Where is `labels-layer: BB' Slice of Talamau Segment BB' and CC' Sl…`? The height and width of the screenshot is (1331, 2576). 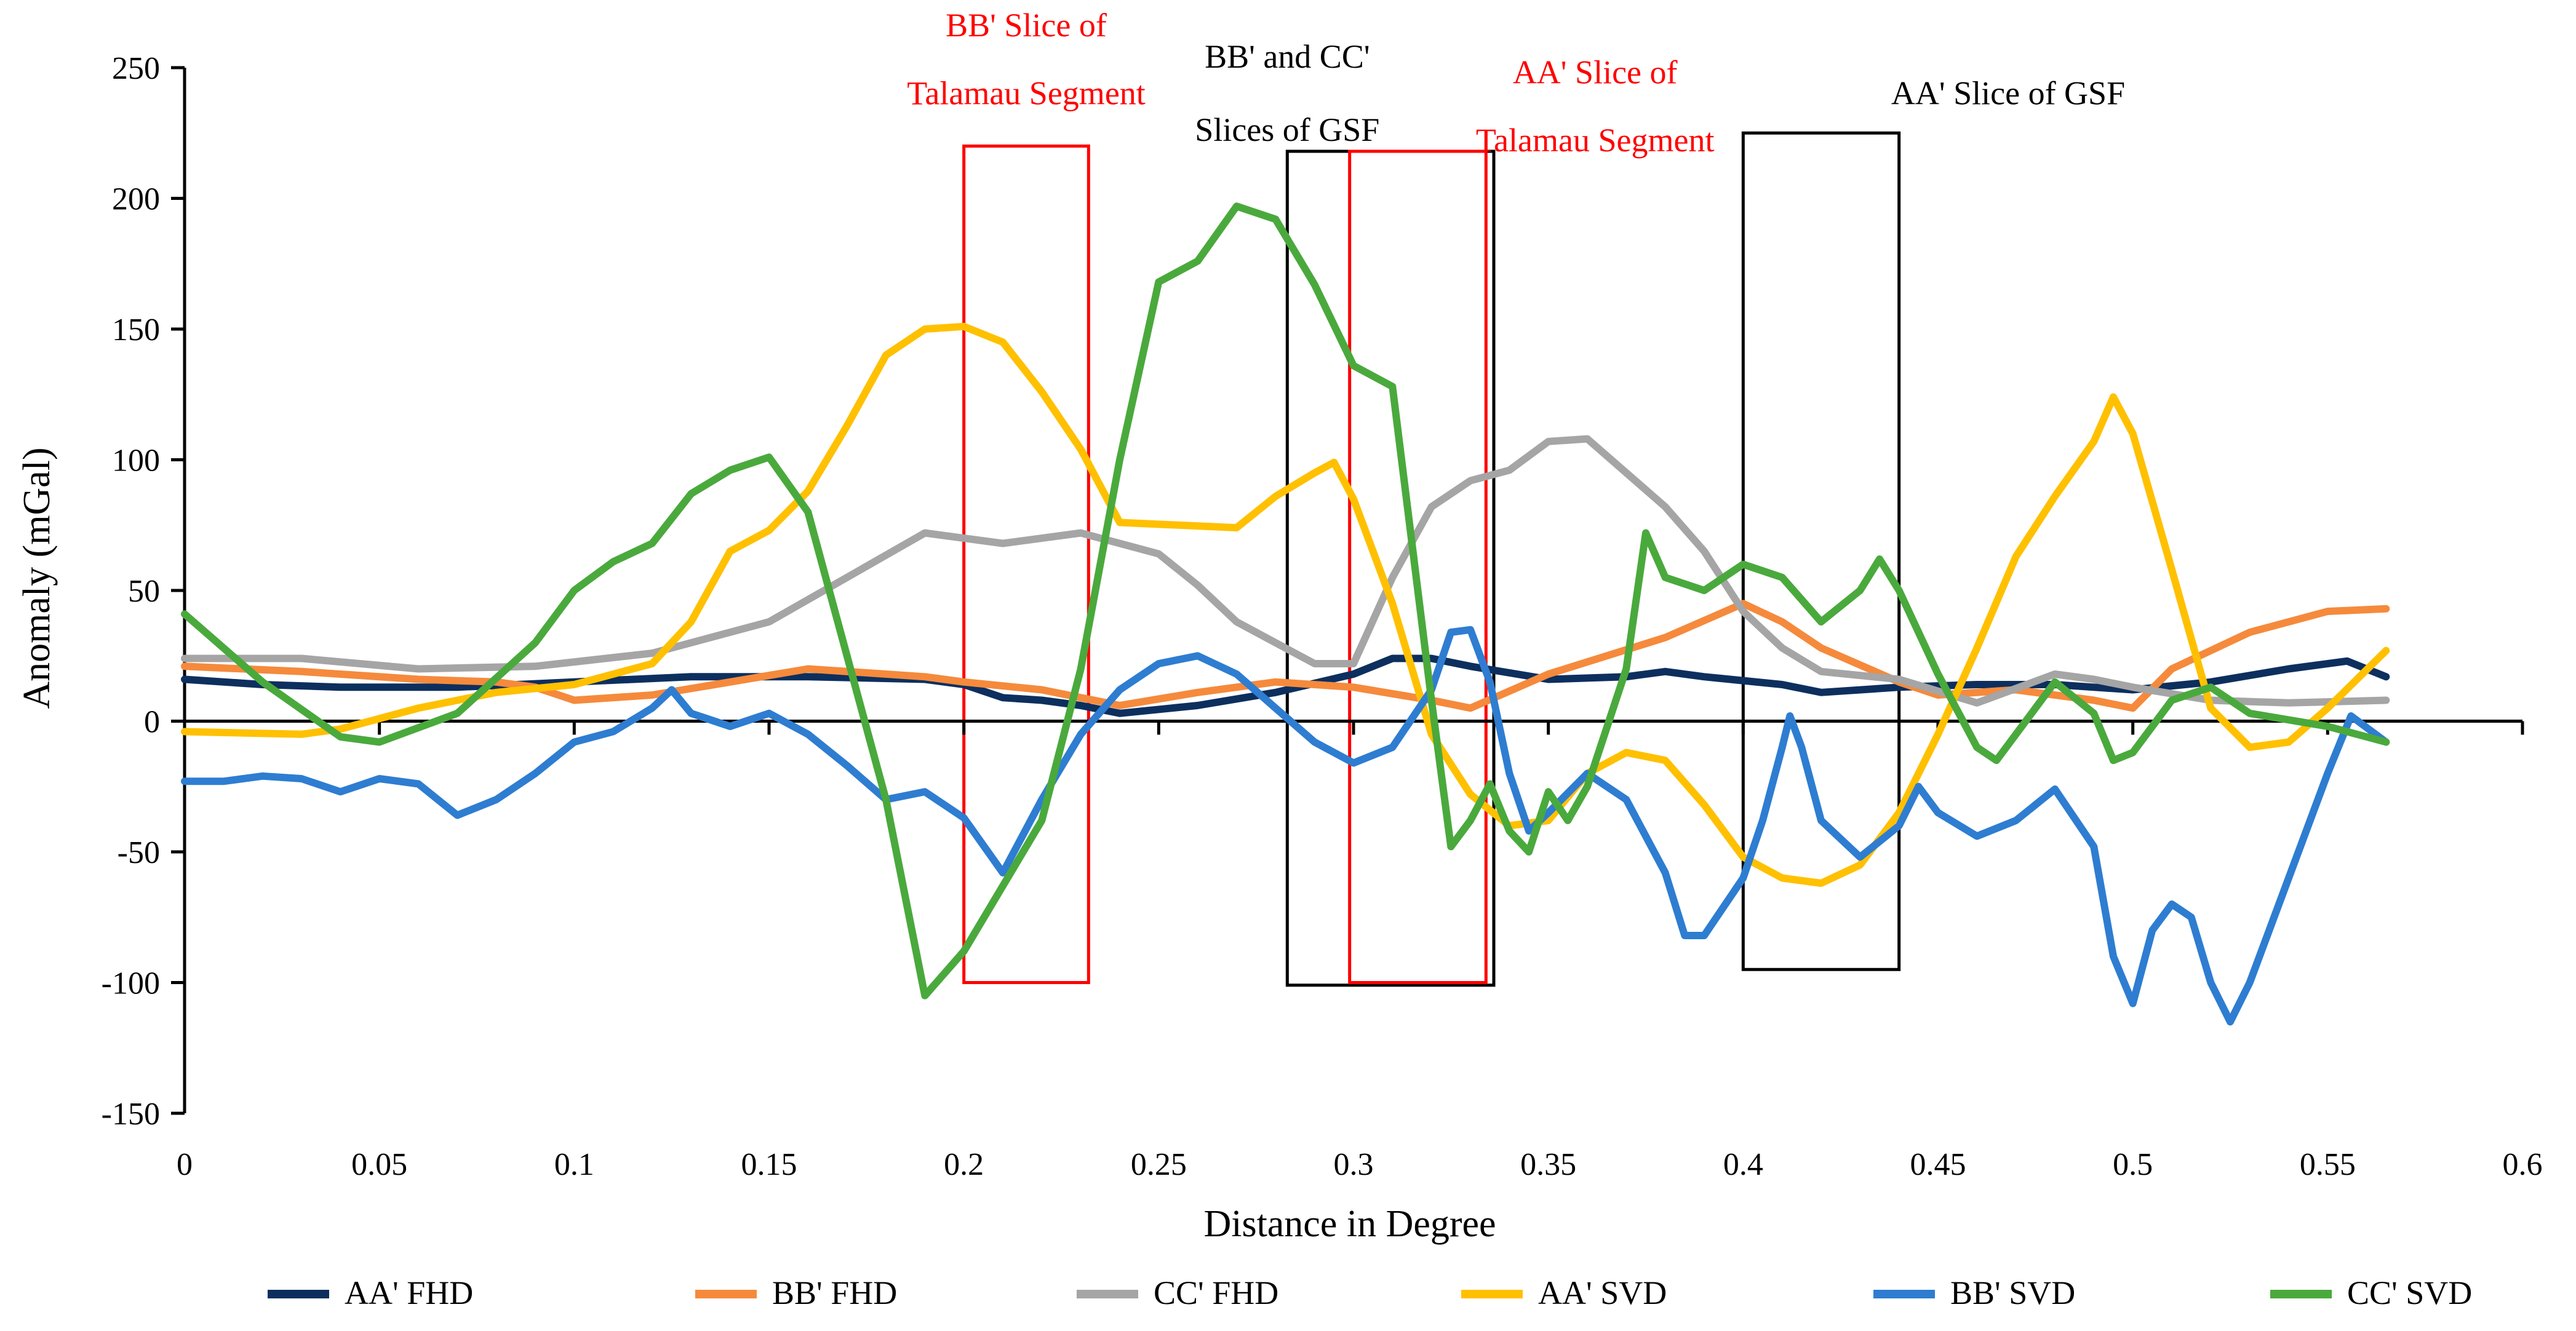 labels-layer: BB' Slice of Talamau Segment BB' and CC' Sl… is located at coordinates (1516, 83).